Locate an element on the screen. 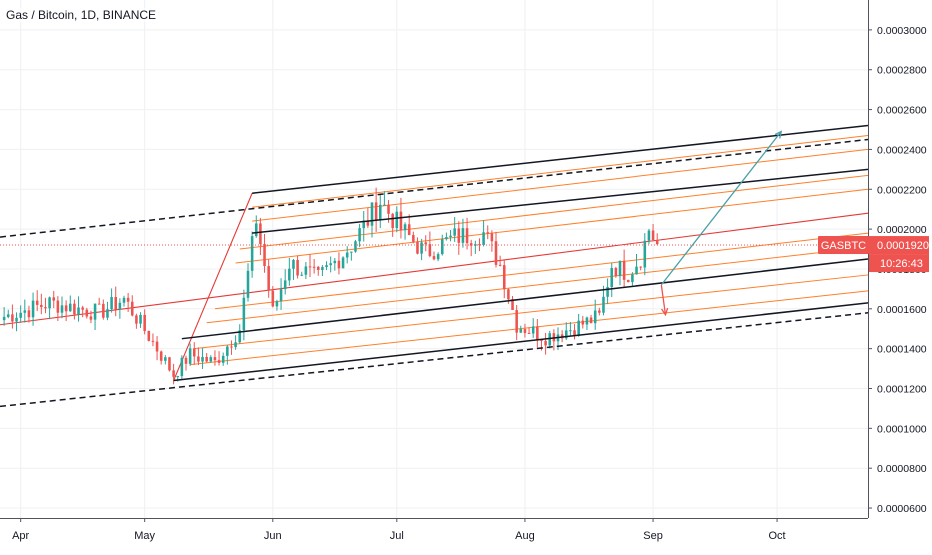 The height and width of the screenshot is (555, 932). chart-title: Gas / Bitcoin, 1D, BINANCE is located at coordinates (81, 15).